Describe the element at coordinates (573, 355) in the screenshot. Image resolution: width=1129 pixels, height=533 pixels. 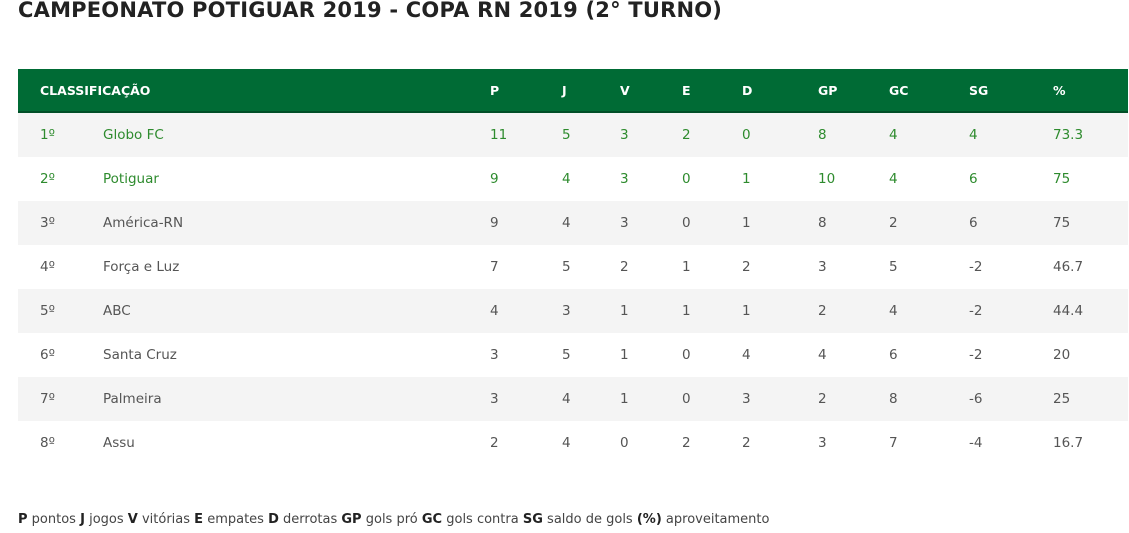
I see `table-row: 6º Santa Cruz 3 5 1 0 4 4 6 -2 20` at that location.